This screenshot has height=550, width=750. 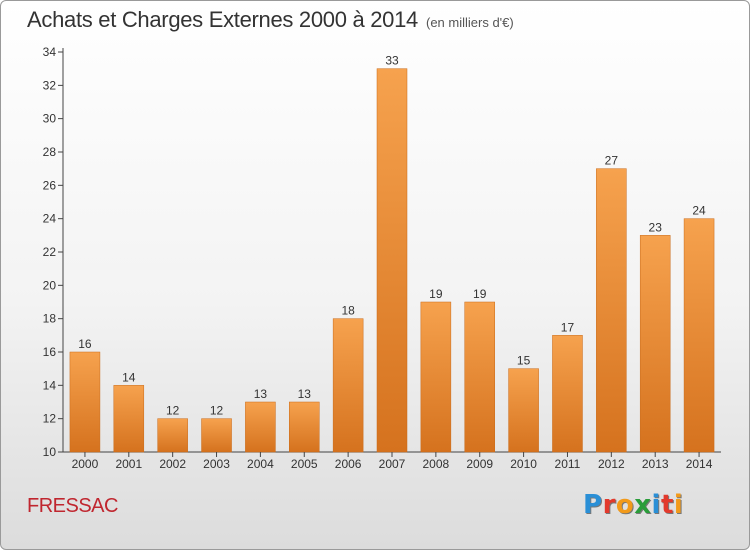 What do you see at coordinates (260, 464) in the screenshot?
I see `x-tick-label: 2004` at bounding box center [260, 464].